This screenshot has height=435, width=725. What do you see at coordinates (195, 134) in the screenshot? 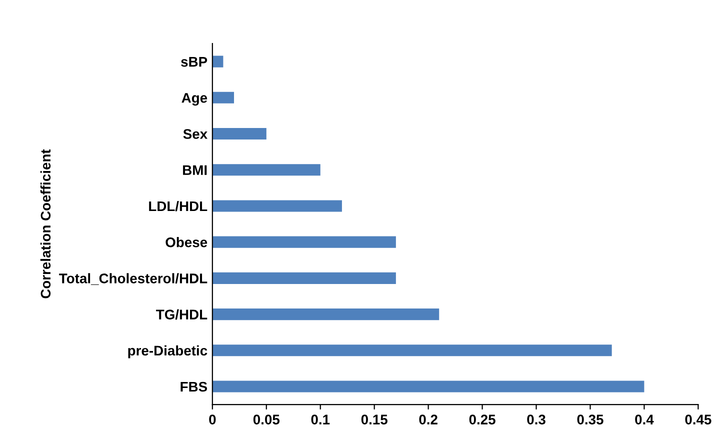
I see `y-tick-label: Sex` at bounding box center [195, 134].